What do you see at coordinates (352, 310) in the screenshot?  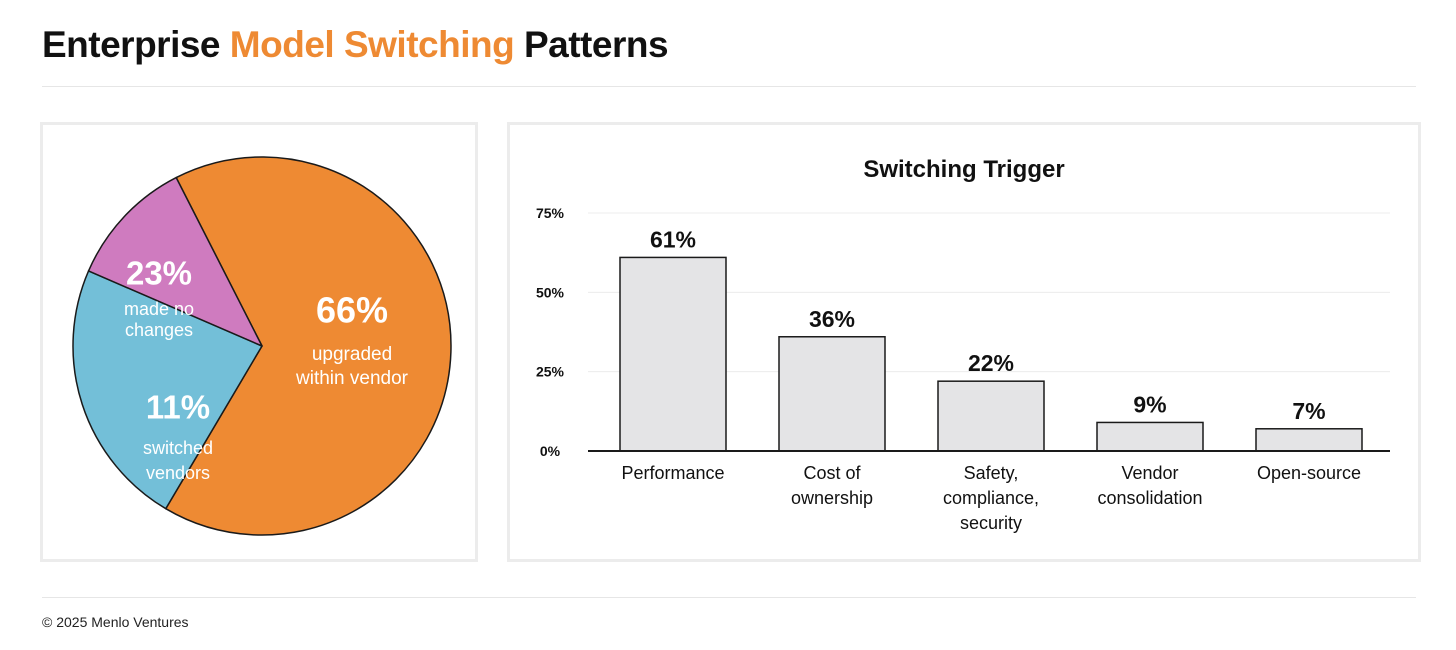 I see `pie-pct-label-upgraded: 66%` at bounding box center [352, 310].